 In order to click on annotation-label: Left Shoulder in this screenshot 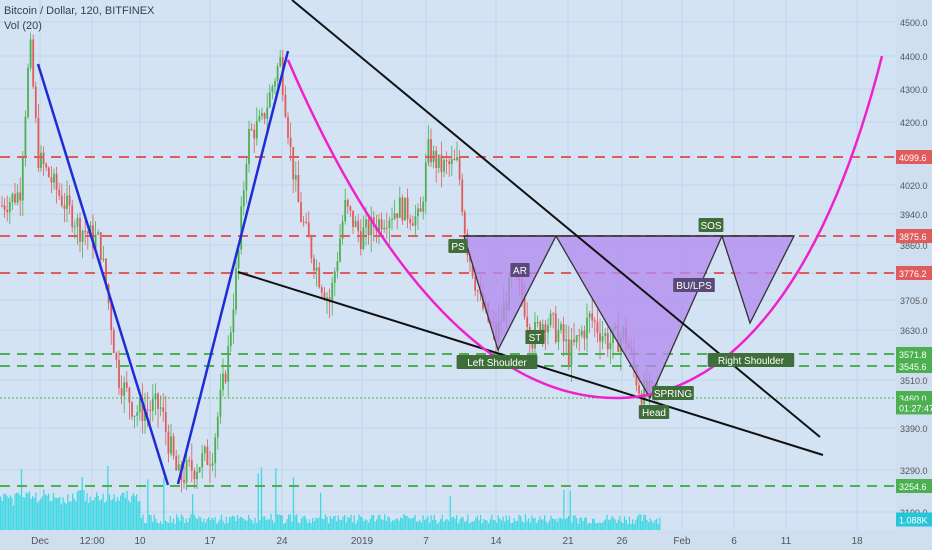, I will do `click(497, 362)`.